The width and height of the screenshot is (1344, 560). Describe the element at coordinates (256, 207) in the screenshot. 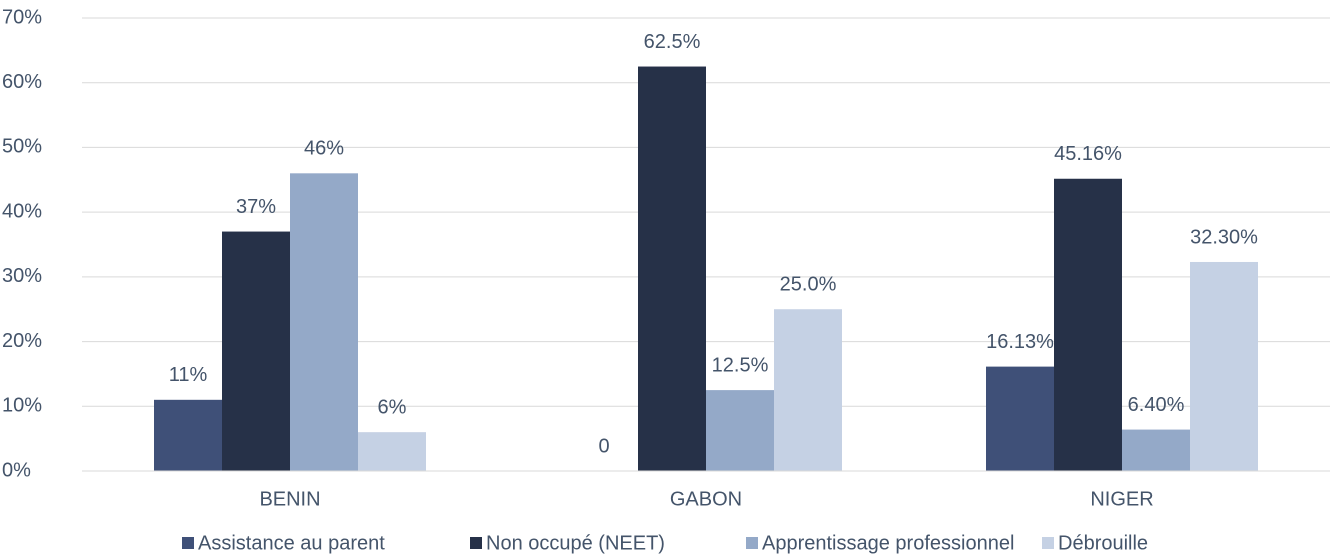

I see `value-label: 37%` at that location.